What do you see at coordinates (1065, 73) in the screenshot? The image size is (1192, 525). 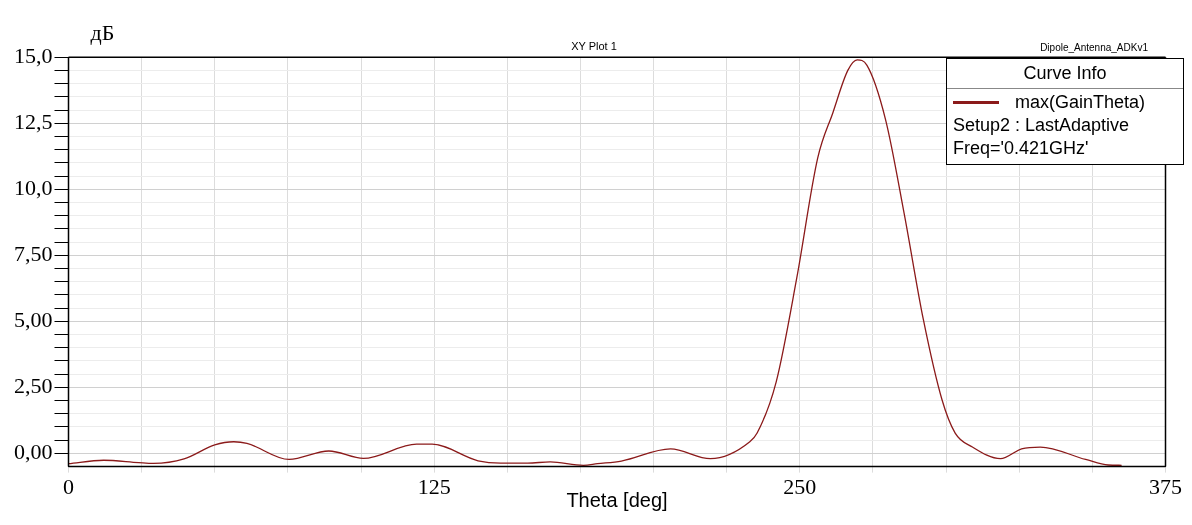 I see `legend-title: Curve Info` at bounding box center [1065, 73].